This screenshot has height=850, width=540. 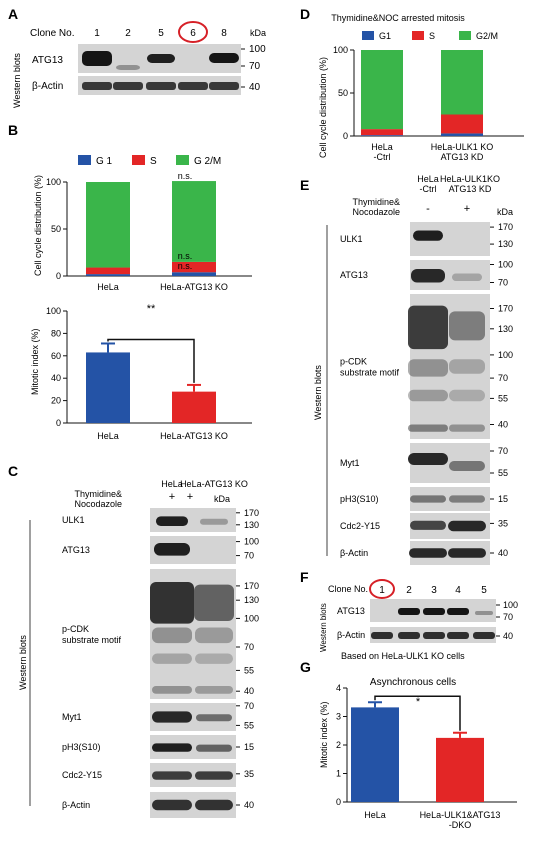 What do you see at coordinates (13, 130) in the screenshot?
I see `panel-letter-b: B` at bounding box center [13, 130].